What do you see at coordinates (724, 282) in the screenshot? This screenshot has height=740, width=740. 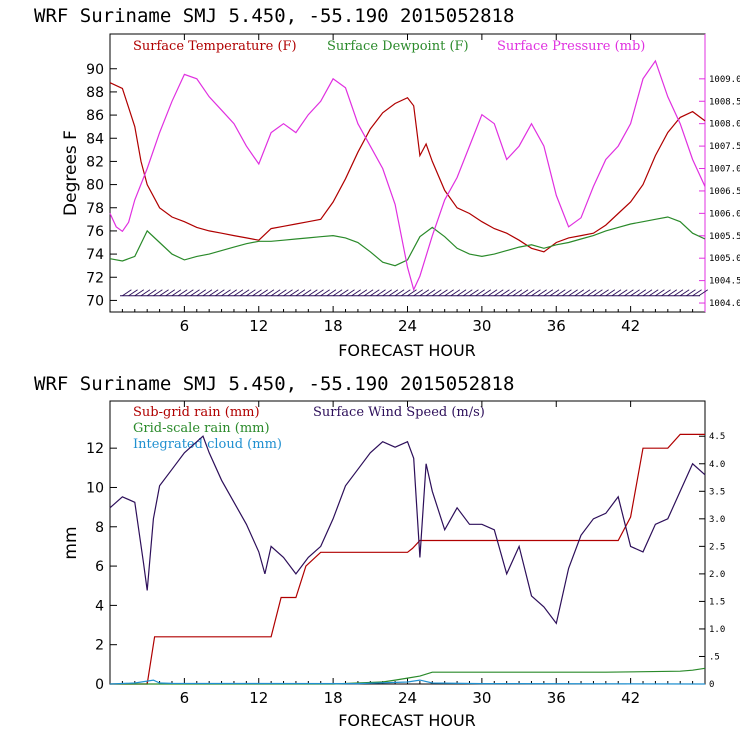 I see `y2-tick-label: 1004.5` at bounding box center [724, 282].